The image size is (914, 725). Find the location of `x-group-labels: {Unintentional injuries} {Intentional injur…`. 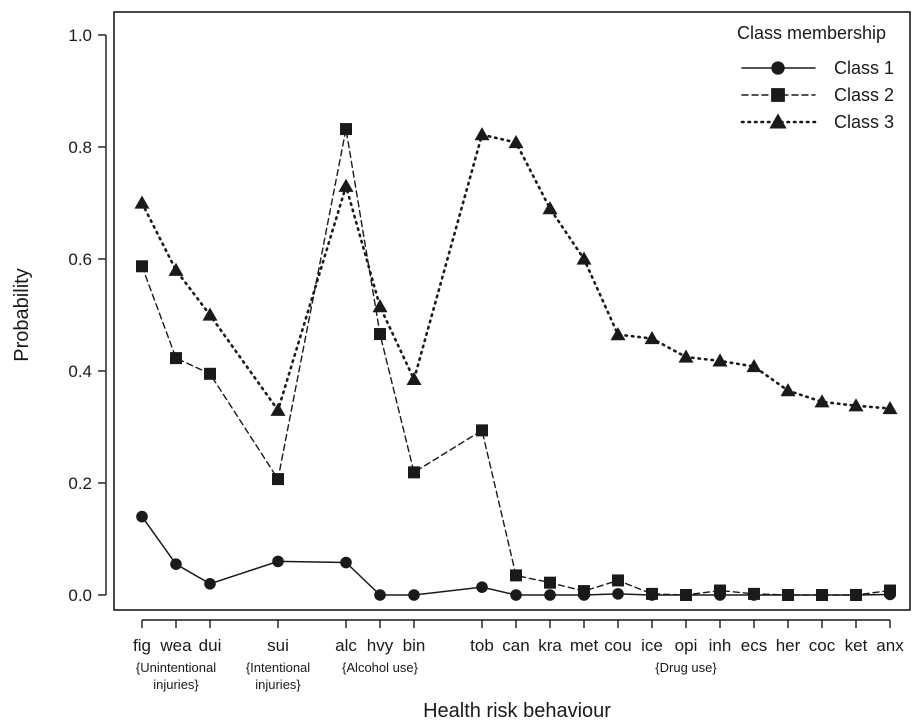

x-group-labels: {Unintentional injuries} {Intentional injur… is located at coordinates (426, 676).